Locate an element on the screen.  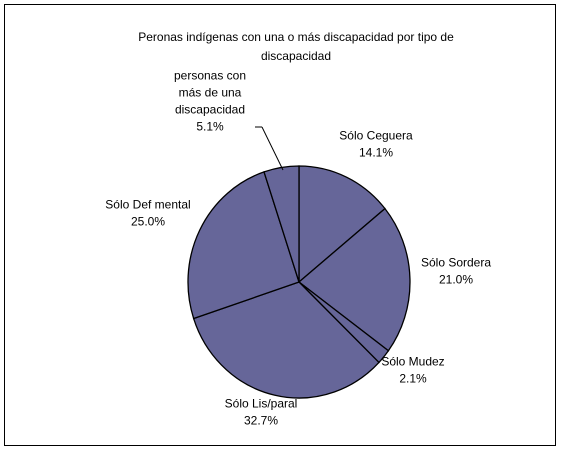
label-solo-sordera: Sólo Sordera 21.0% is located at coordinates (456, 271).